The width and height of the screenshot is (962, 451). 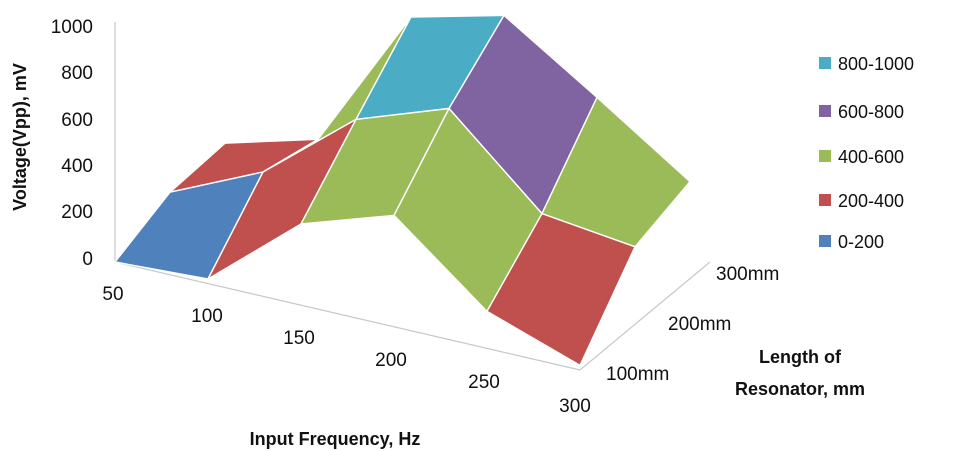 I want to click on legend-entry: 200-400, so click(x=861, y=201).